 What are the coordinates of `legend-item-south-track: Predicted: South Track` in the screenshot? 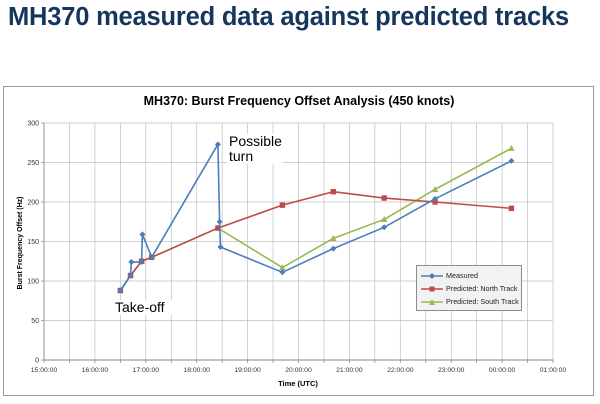 It's located at (470, 301).